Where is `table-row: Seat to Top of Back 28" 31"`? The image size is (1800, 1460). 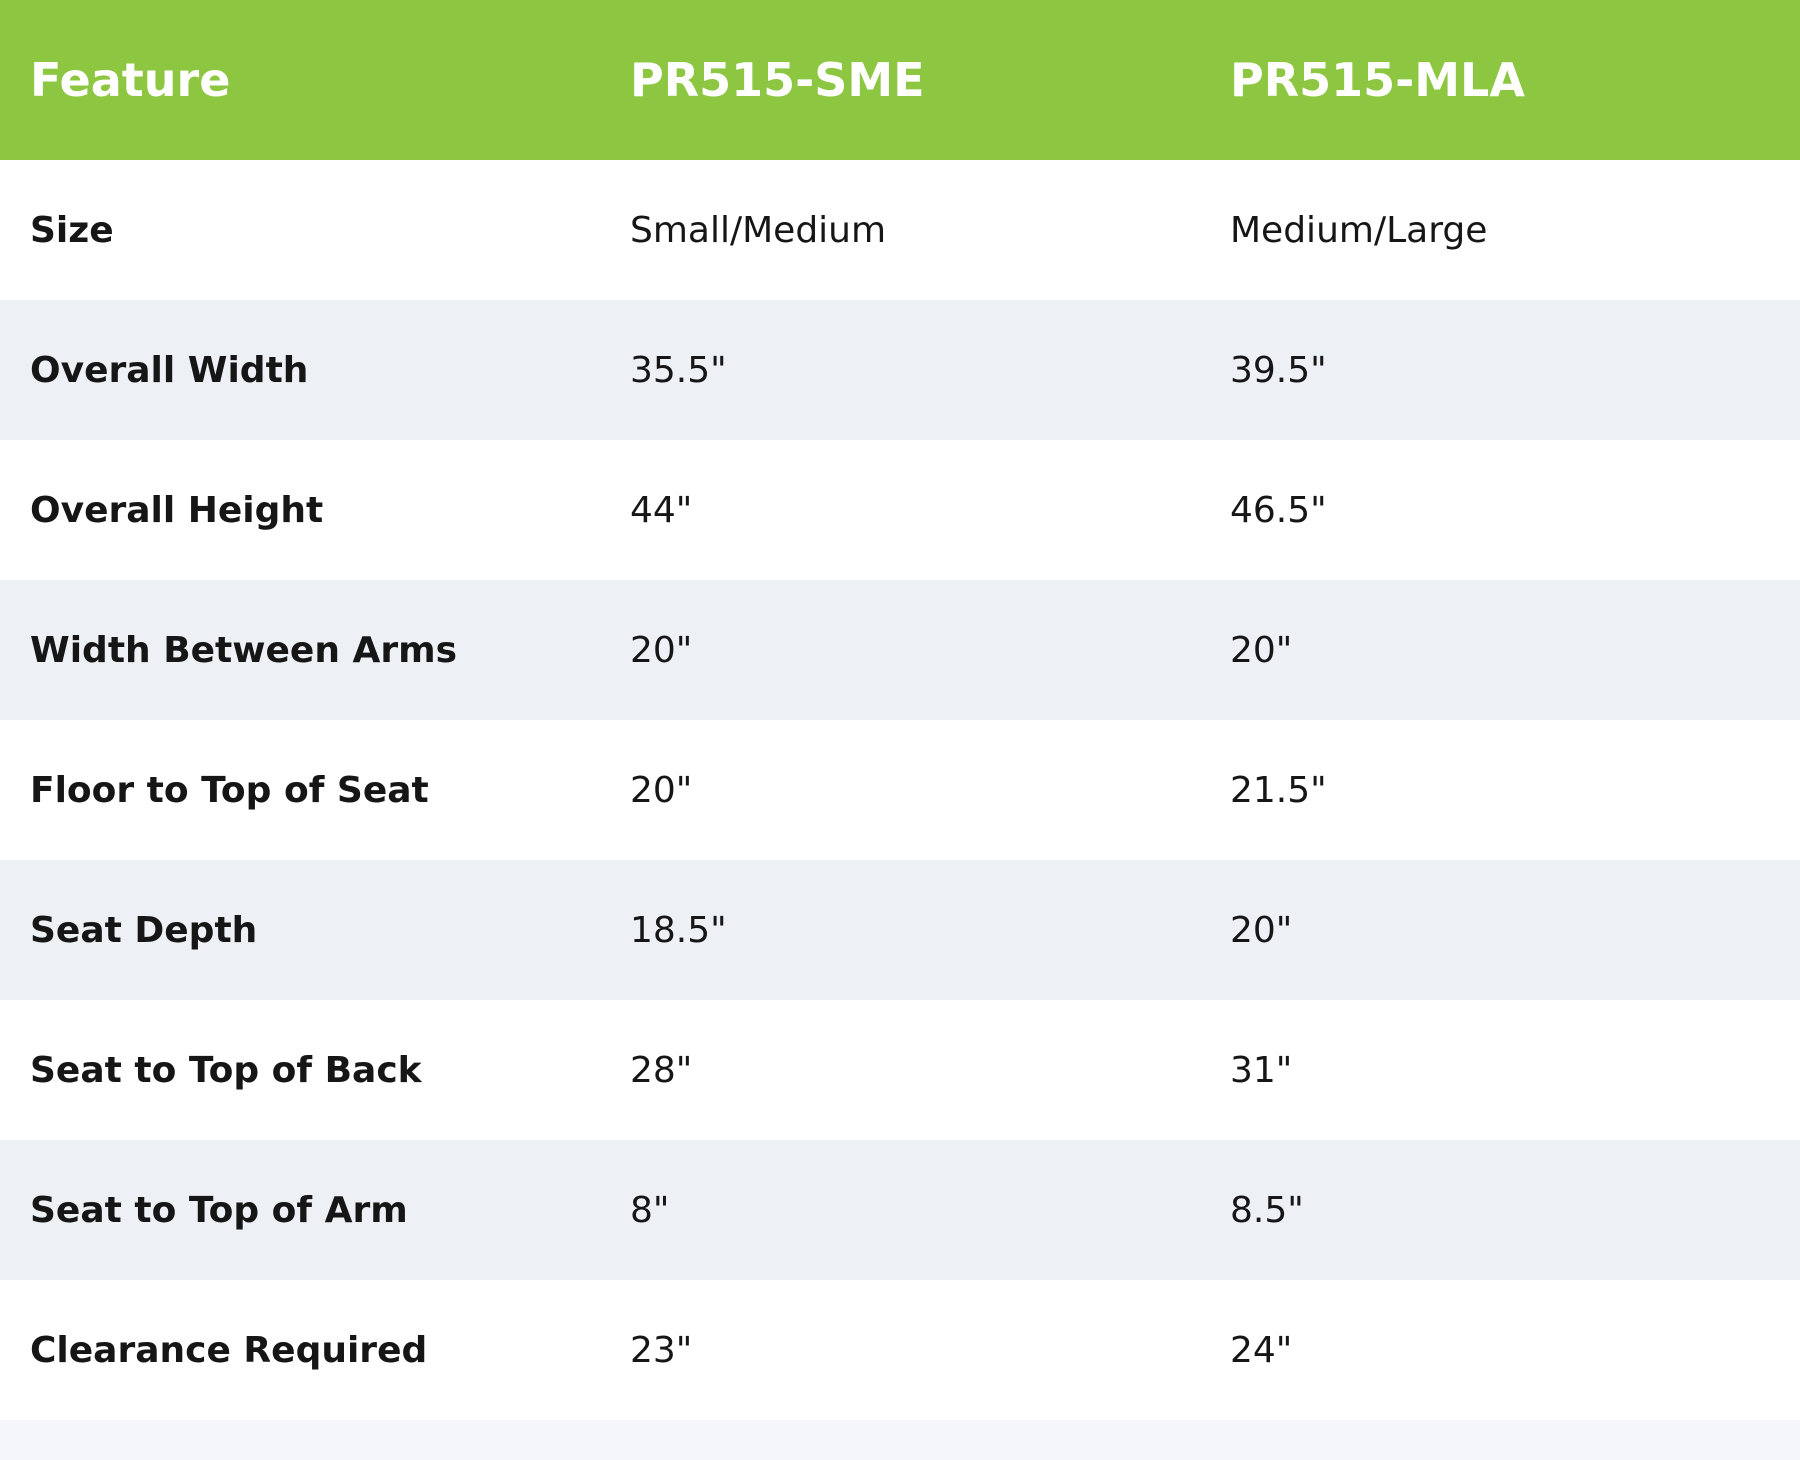 table-row: Seat to Top of Back 28" 31" is located at coordinates (900, 1070).